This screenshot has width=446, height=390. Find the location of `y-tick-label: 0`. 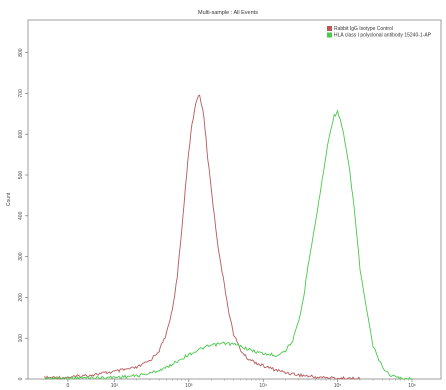

y-tick-label: 0 is located at coordinates (21, 378).